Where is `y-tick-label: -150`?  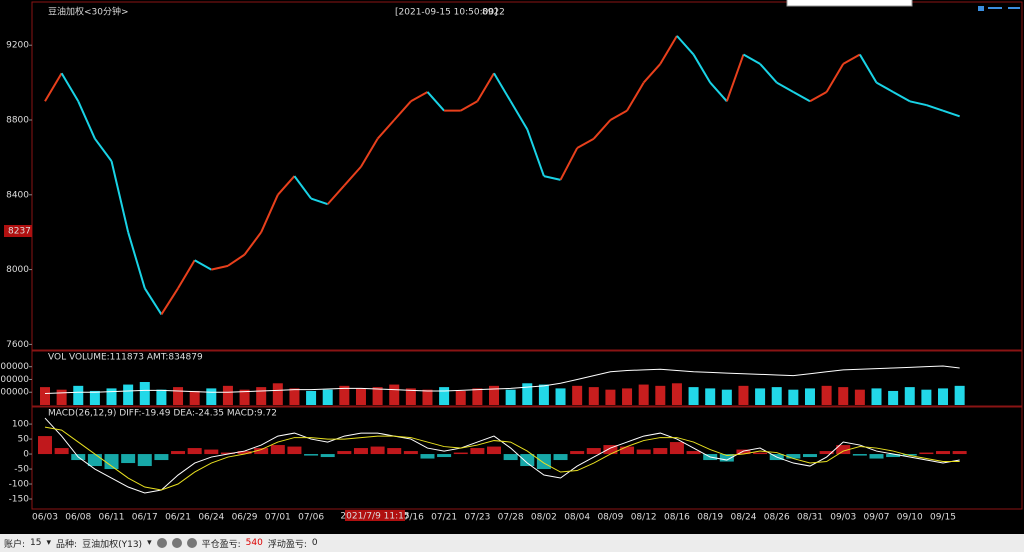
y-tick-label: -150 is located at coordinates (19, 500).